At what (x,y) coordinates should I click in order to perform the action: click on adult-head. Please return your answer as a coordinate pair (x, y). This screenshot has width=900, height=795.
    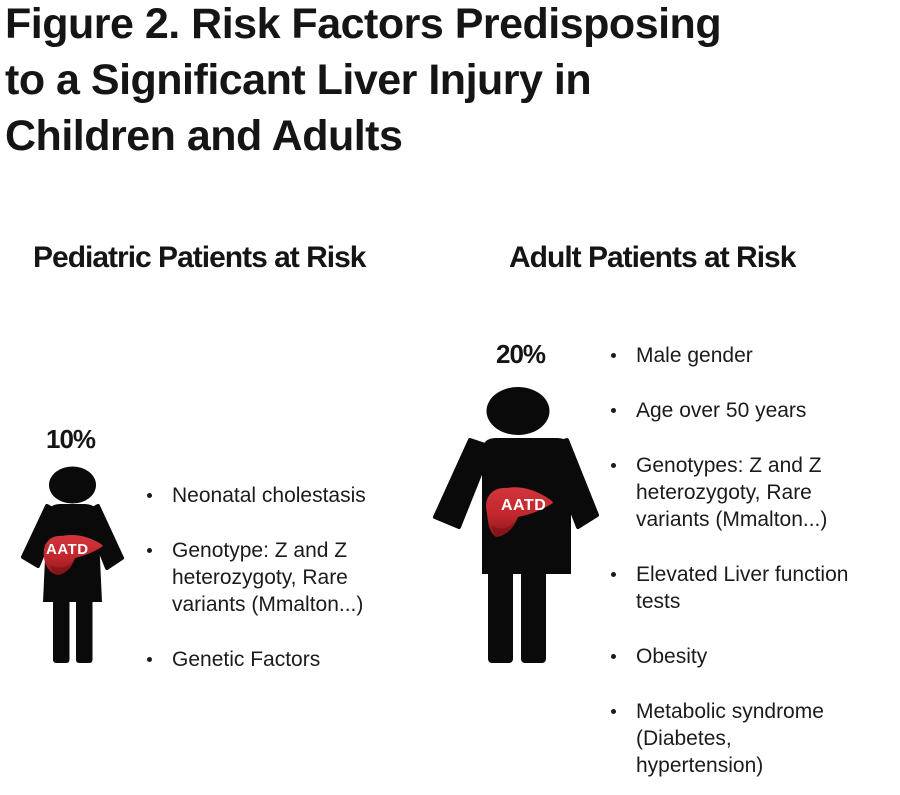
    Looking at the image, I should click on (518, 411).